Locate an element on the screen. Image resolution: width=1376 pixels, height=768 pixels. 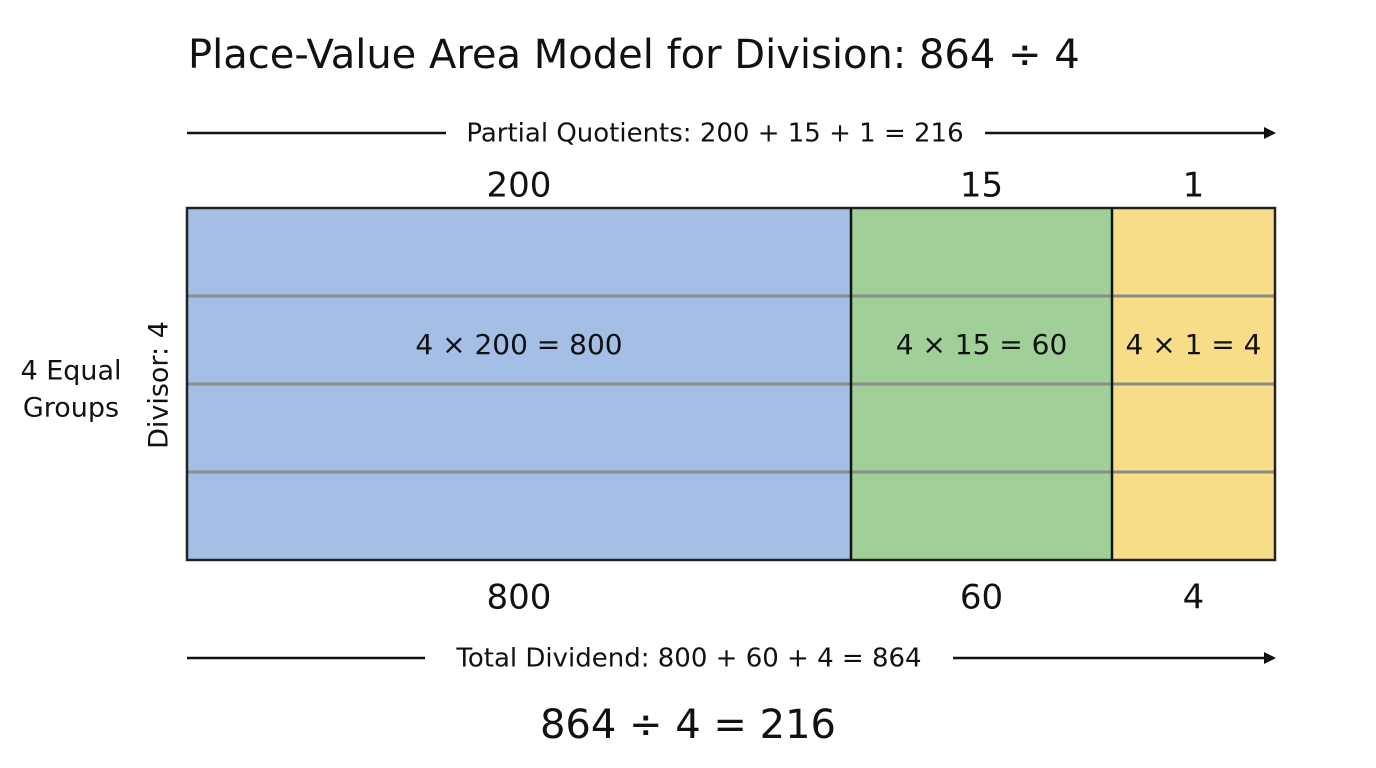
divisor-label: Divisor: 4 is located at coordinates (159, 385).